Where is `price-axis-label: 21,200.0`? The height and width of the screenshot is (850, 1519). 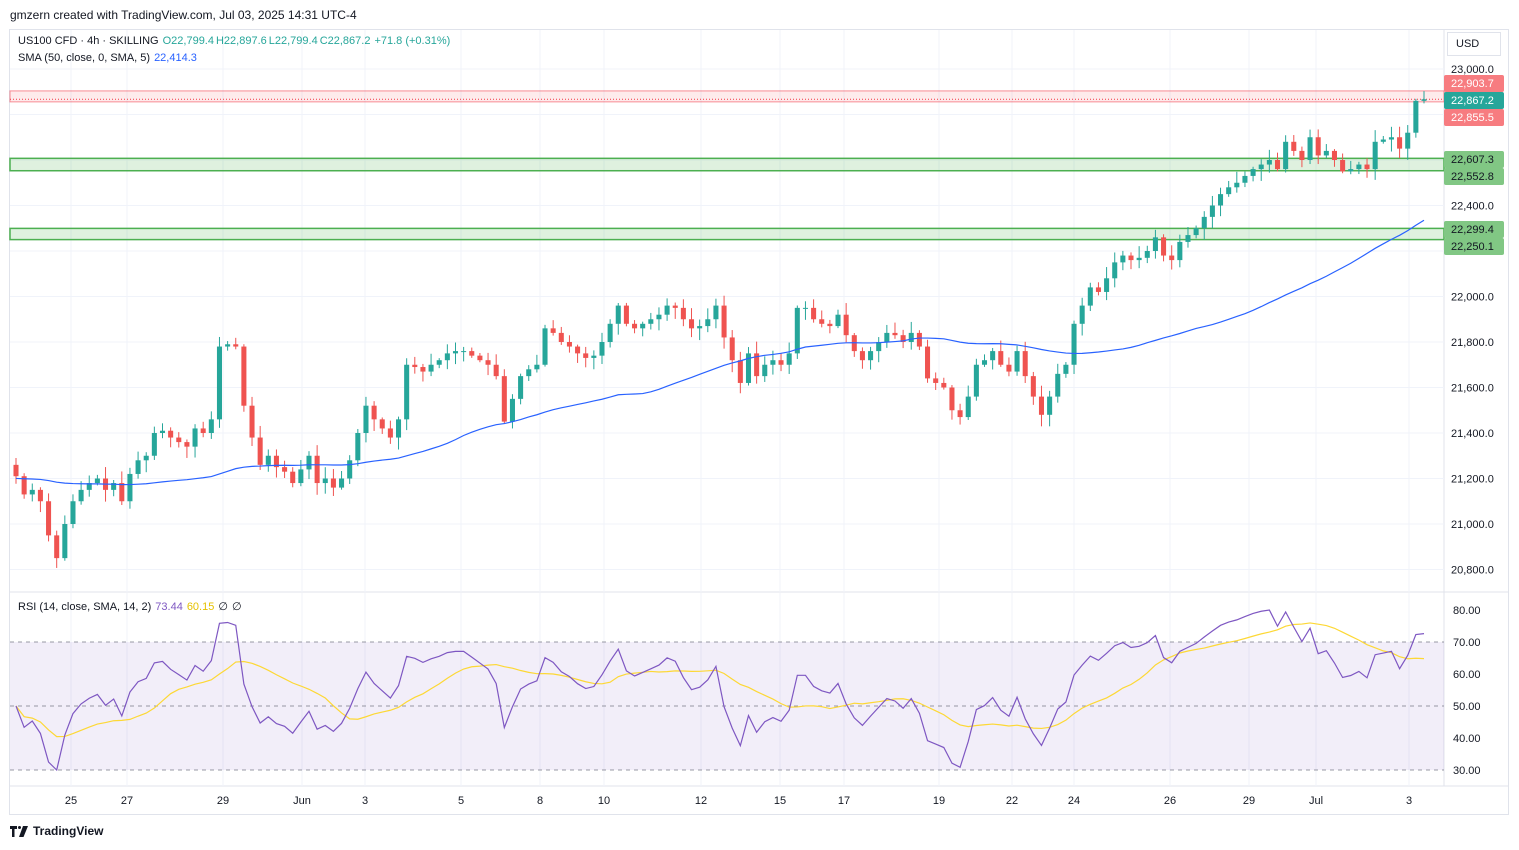
price-axis-label: 21,200.0 is located at coordinates (1472, 480).